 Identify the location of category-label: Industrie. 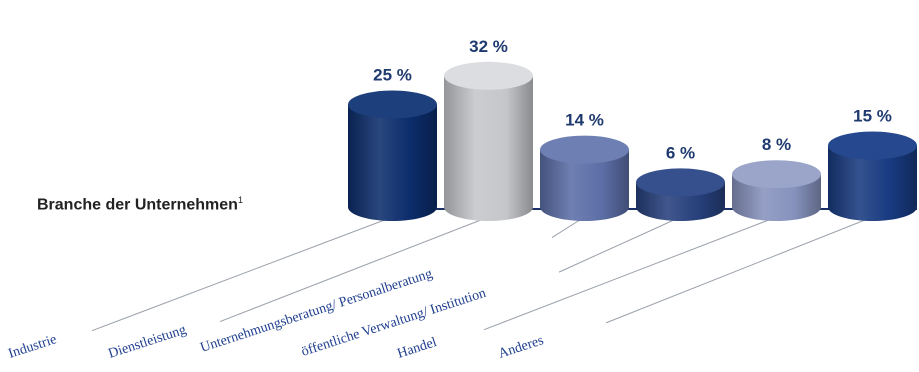
(33, 347).